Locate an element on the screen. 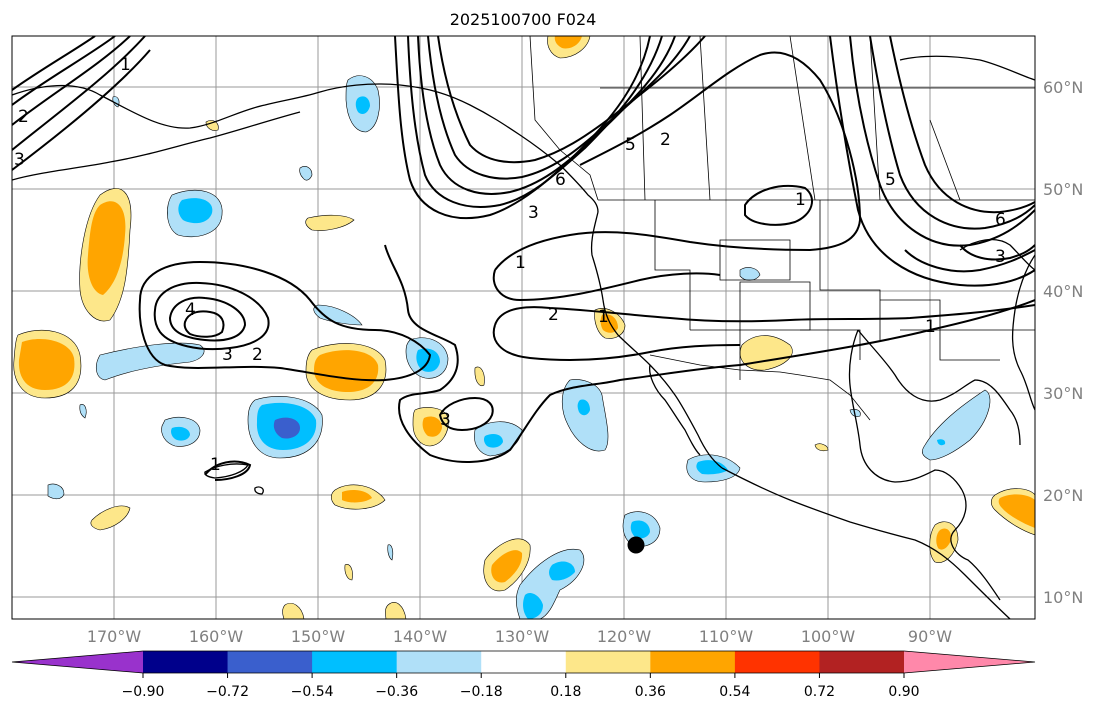 The height and width of the screenshot is (712, 1105). island-hawaii is located at coordinates (227, 471).